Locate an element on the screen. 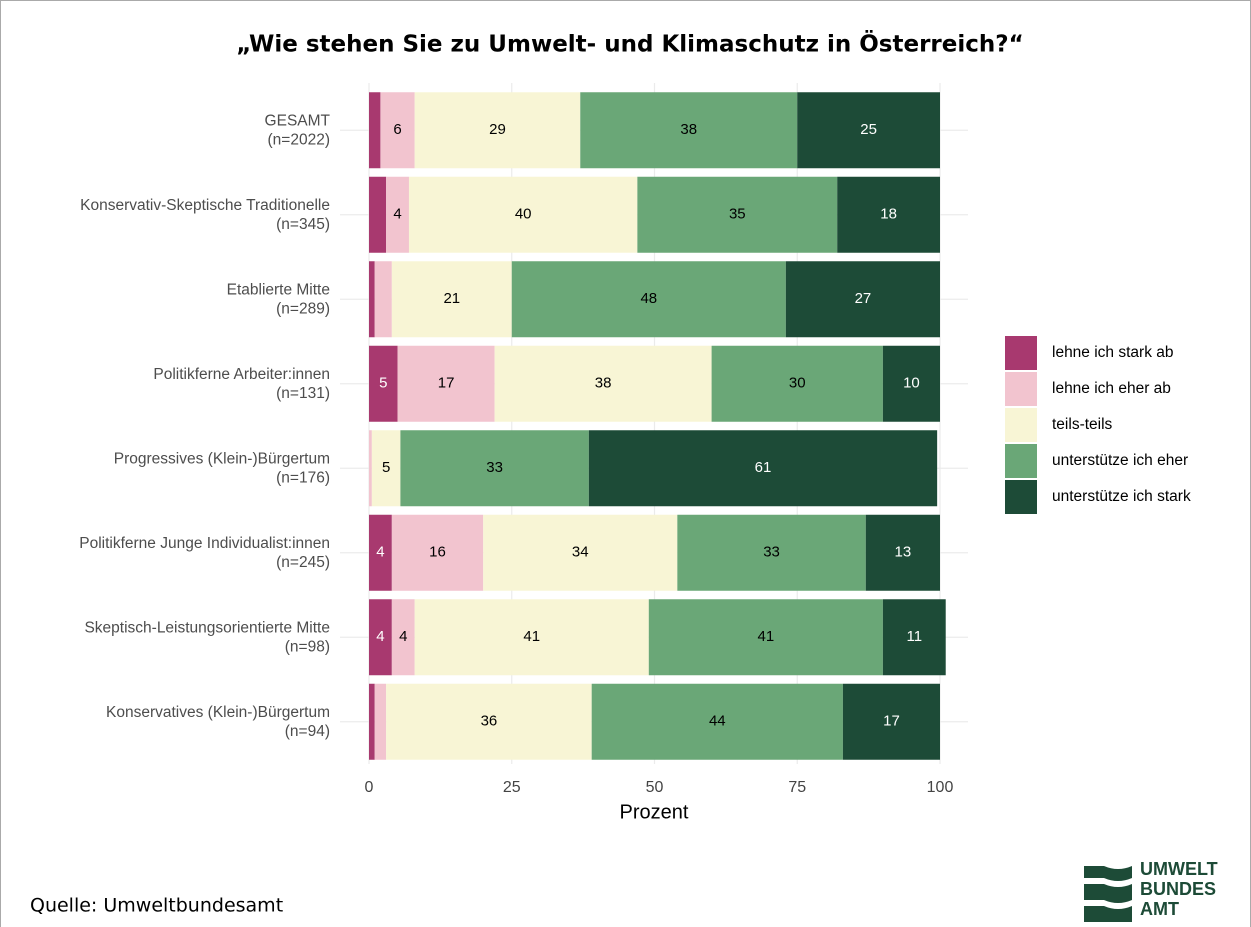 This screenshot has height=927, width=1251. data-label: 34 is located at coordinates (580, 552).